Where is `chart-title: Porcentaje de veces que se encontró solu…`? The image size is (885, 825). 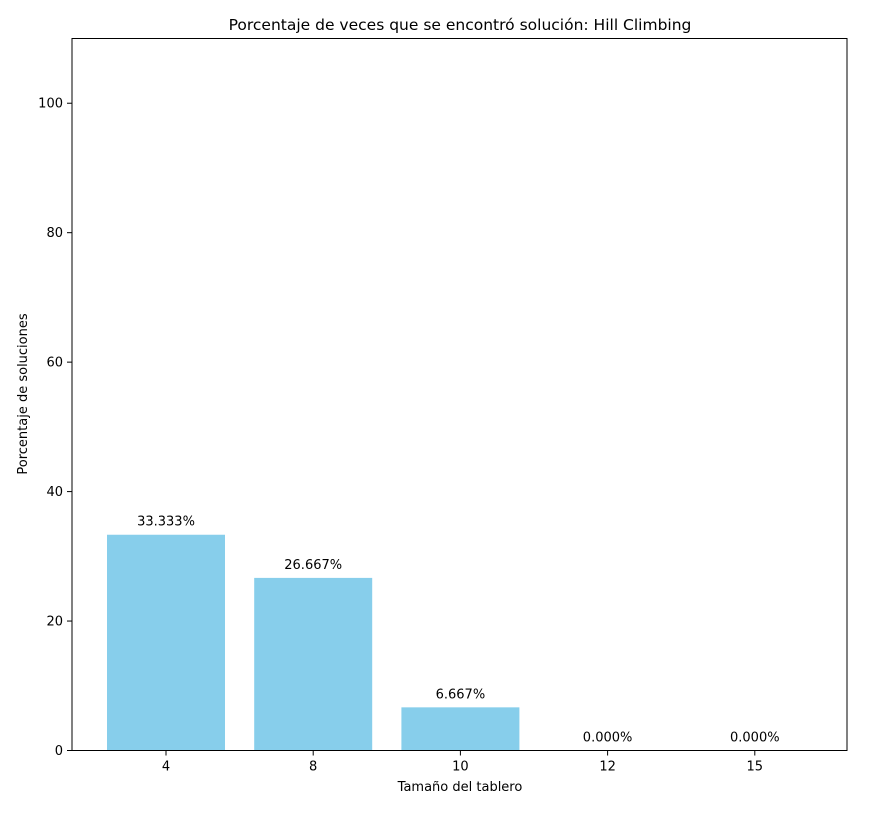
chart-title: Porcentaje de veces que se encontró solu… is located at coordinates (460, 25).